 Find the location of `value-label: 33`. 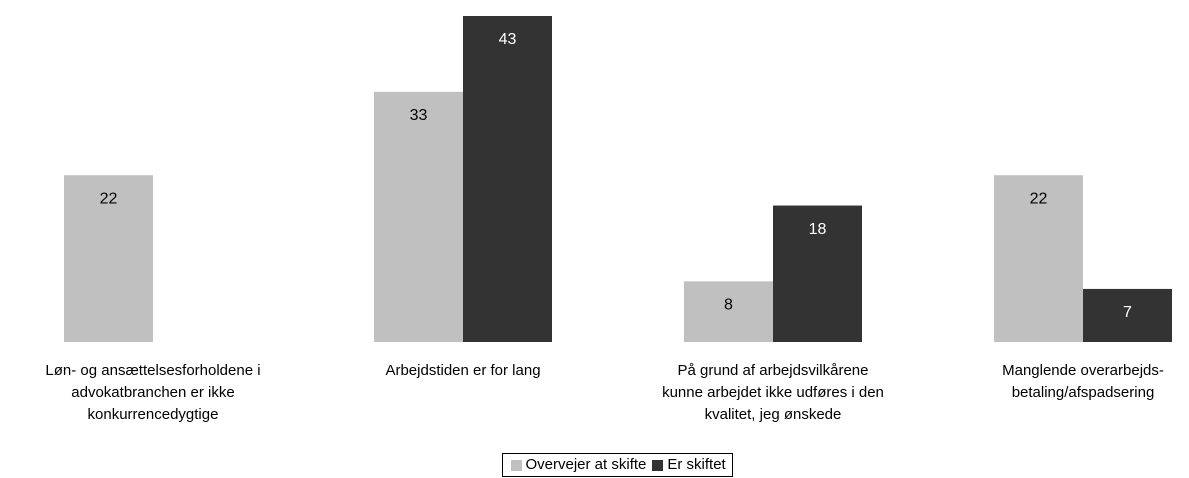

value-label: 33 is located at coordinates (419, 115).